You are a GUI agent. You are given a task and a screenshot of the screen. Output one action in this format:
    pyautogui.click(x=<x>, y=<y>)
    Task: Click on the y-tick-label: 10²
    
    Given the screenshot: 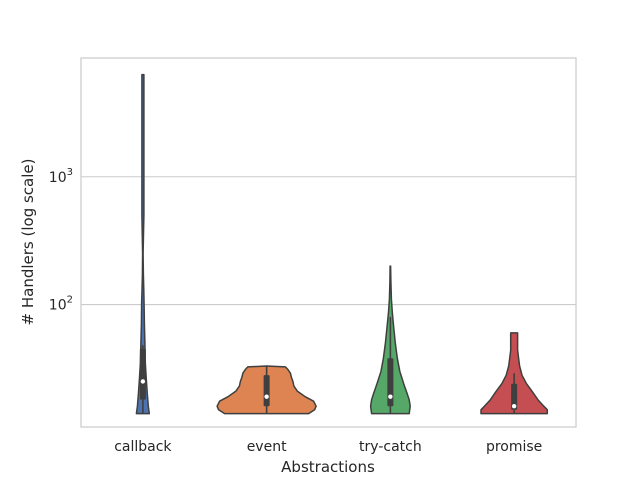 What is the action you would take?
    pyautogui.click(x=61, y=304)
    